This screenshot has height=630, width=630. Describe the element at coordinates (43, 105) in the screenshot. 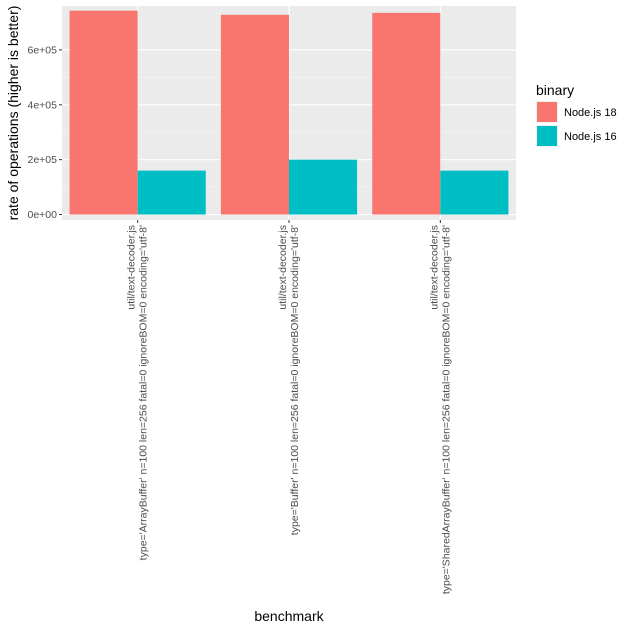

I see `y-tick-label: 4e+05` at that location.